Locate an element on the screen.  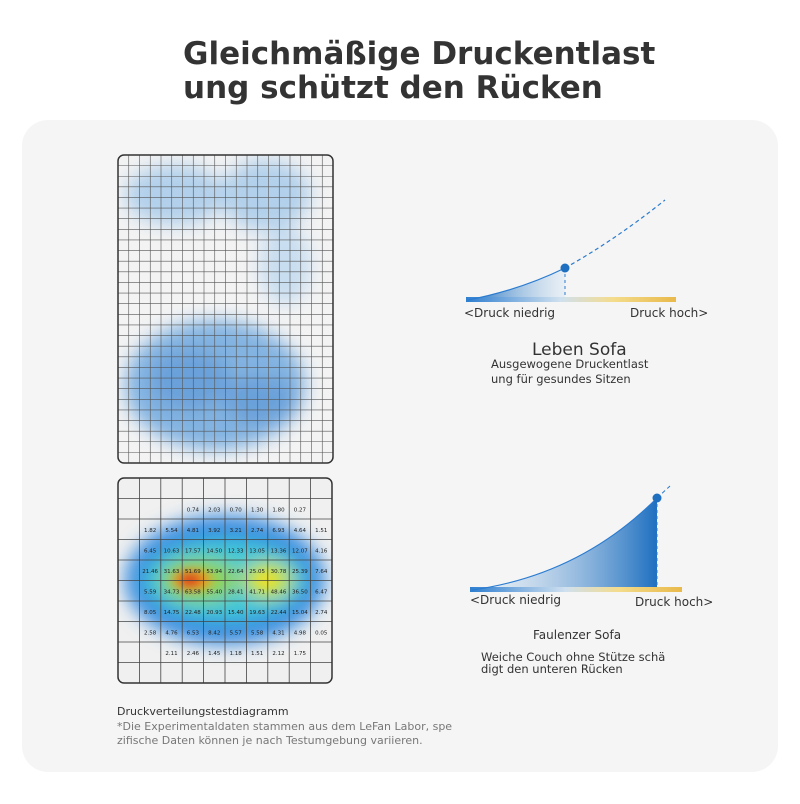
cell-value: 3.92 is located at coordinates (214, 531).